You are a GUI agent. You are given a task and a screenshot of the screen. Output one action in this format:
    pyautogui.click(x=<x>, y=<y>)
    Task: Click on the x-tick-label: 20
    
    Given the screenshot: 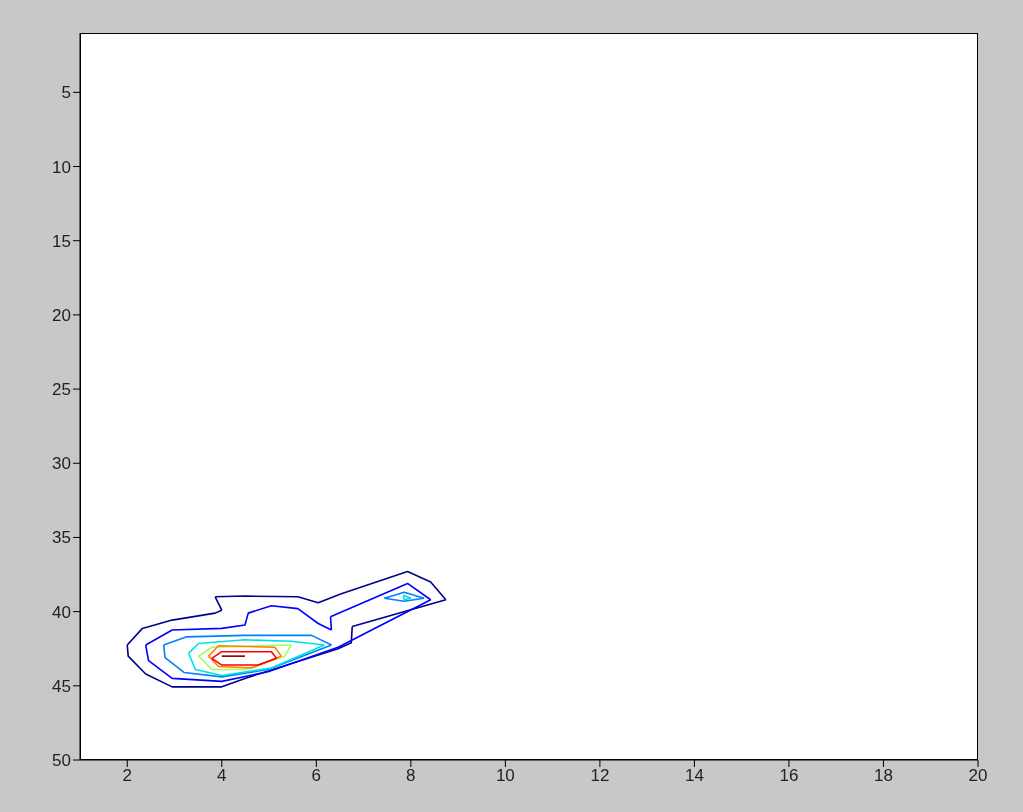 What is the action you would take?
    pyautogui.click(x=978, y=776)
    